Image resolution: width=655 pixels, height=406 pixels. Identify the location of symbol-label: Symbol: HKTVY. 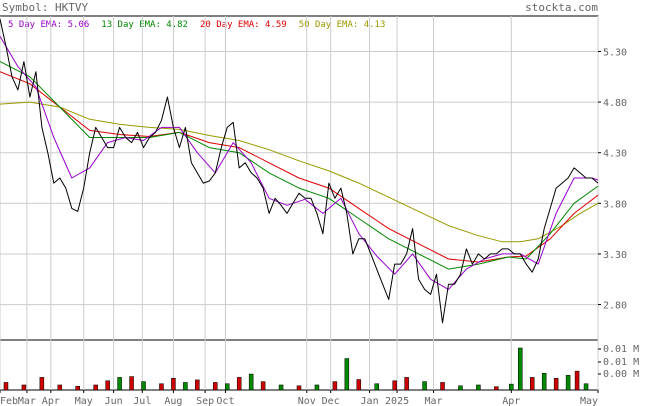
(45, 7).